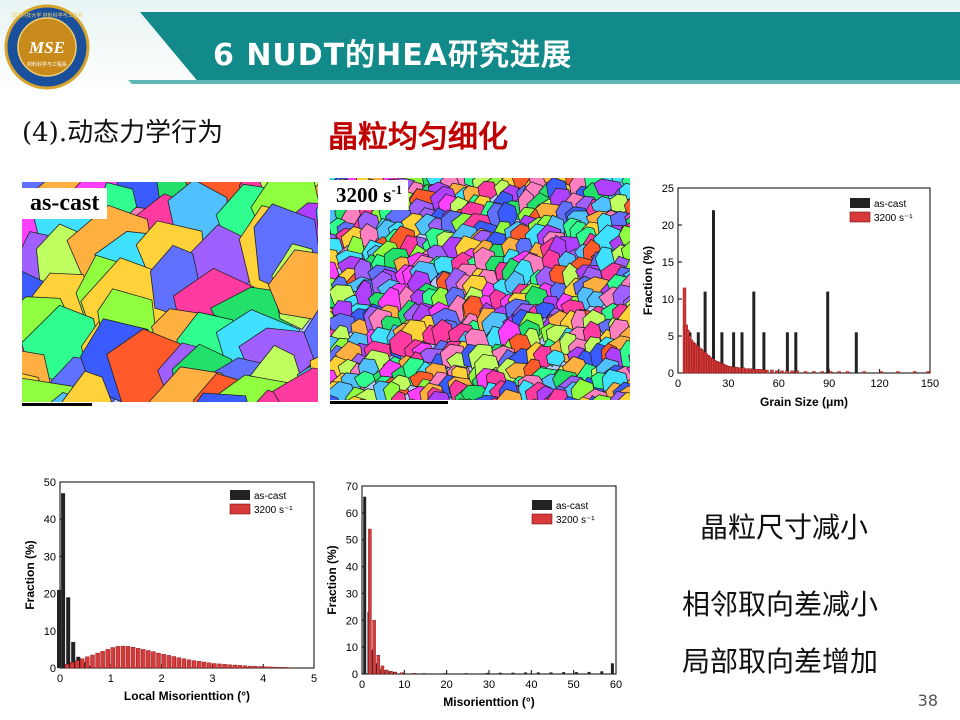  Describe the element at coordinates (53, 669) in the screenshot. I see `local_misorientation-y-tick-label: 0` at that location.